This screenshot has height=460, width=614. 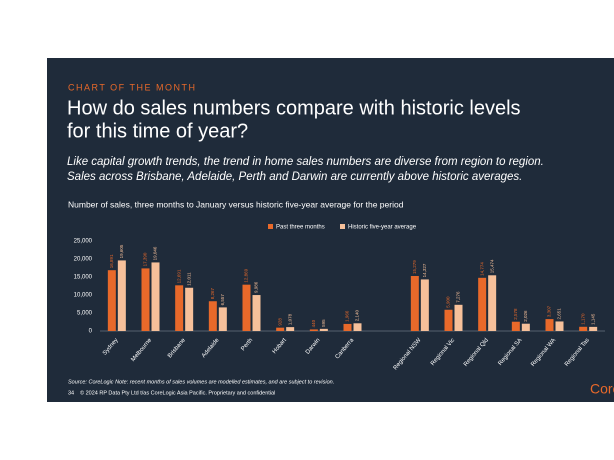 What do you see at coordinates (582, 319) in the screenshot?
I see `value-label: 1,170` at bounding box center [582, 319].